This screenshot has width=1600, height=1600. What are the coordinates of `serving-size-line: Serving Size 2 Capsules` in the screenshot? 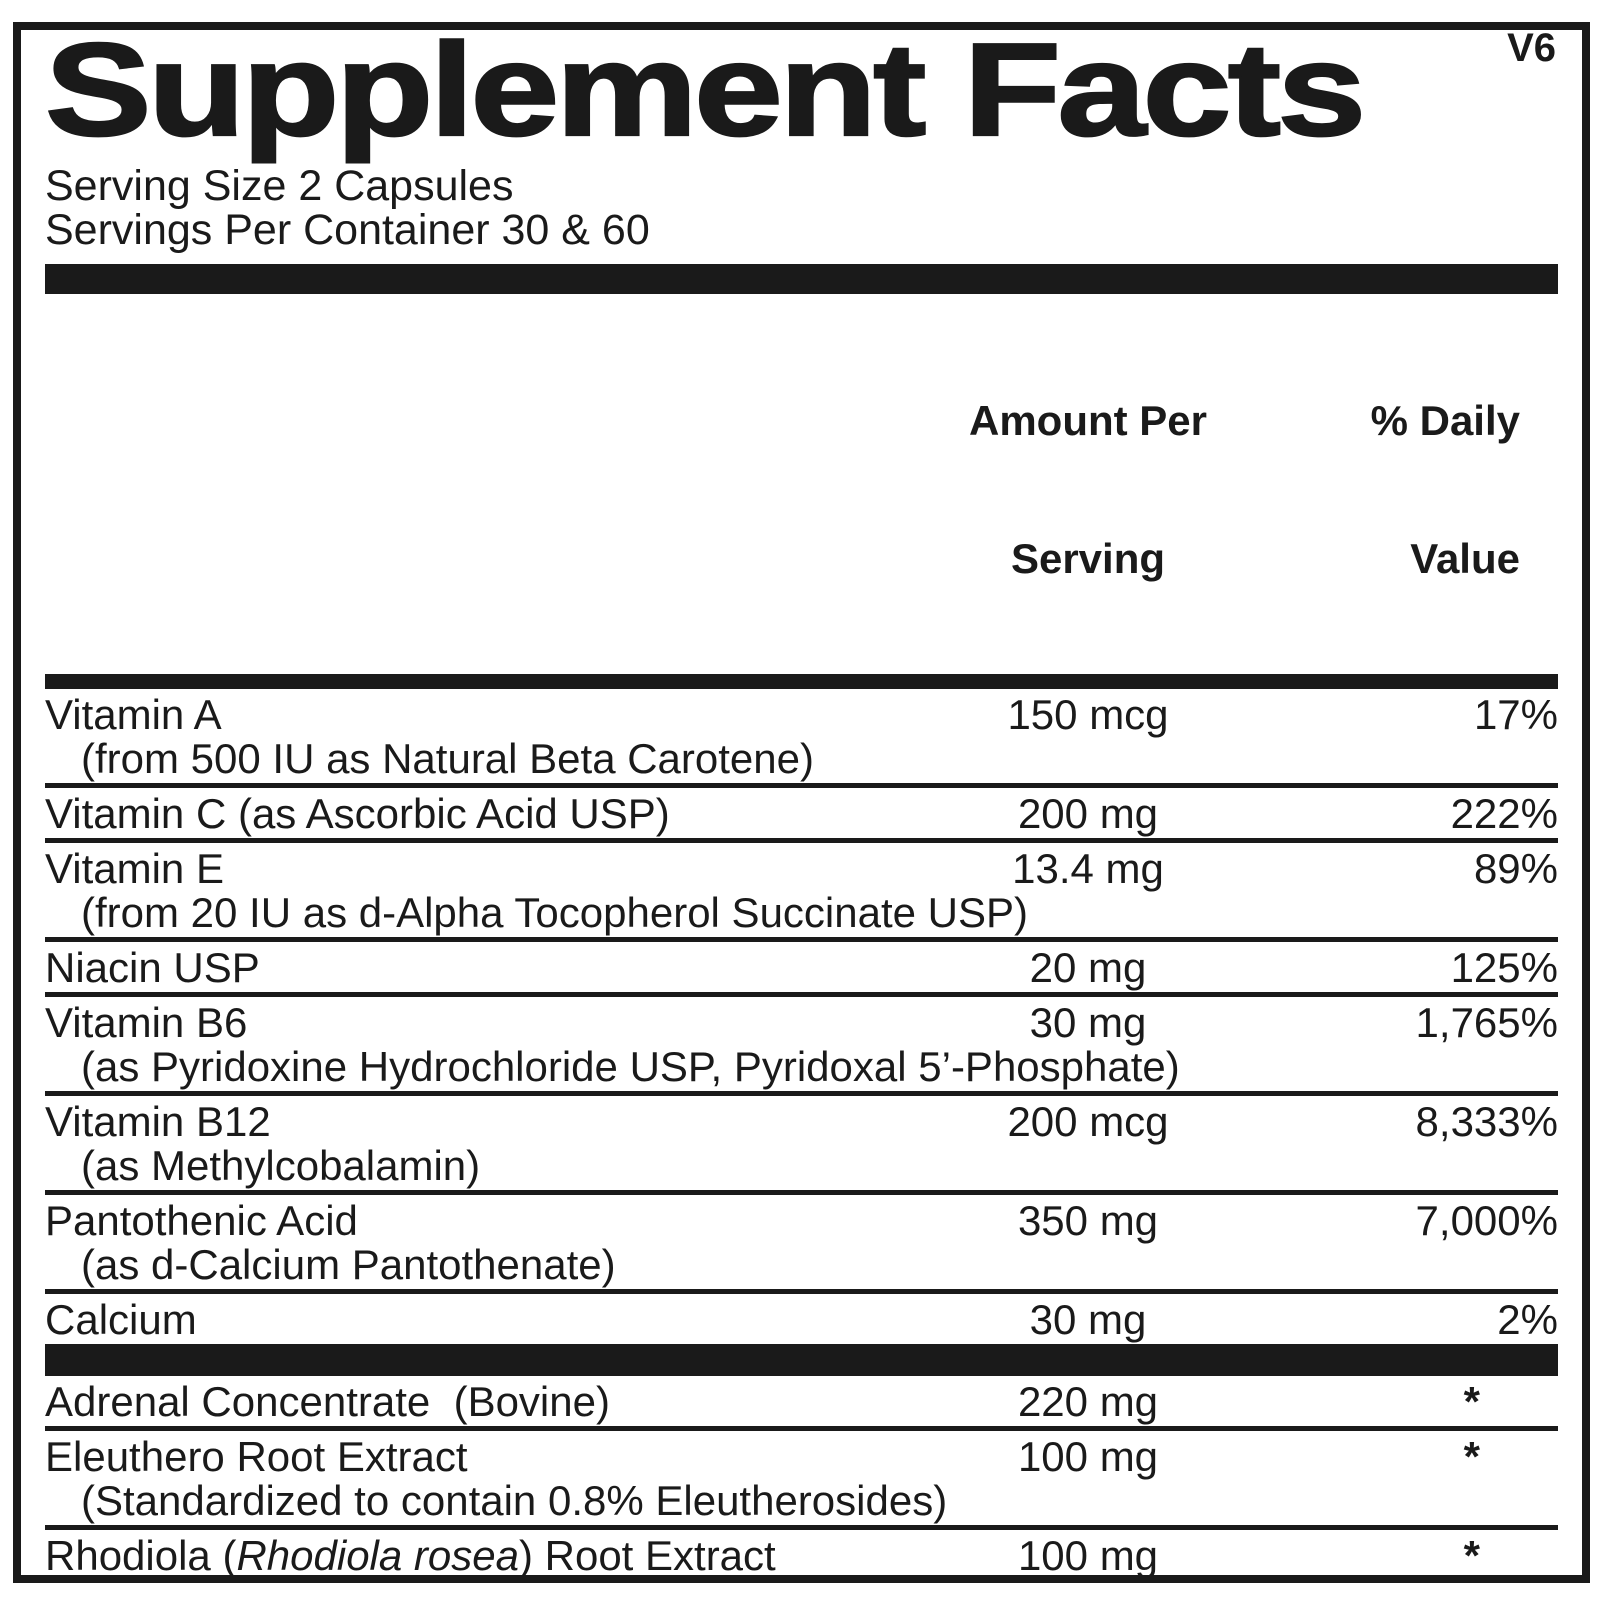 It's located at (279, 186).